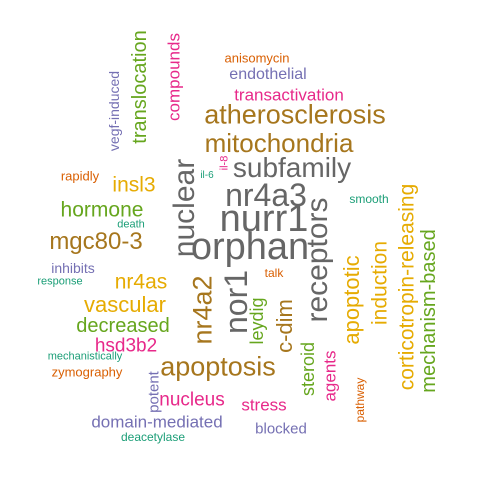 Image resolution: width=500 pixels, height=500 pixels. What do you see at coordinates (274, 273) in the screenshot?
I see `word-talk: talk` at bounding box center [274, 273].